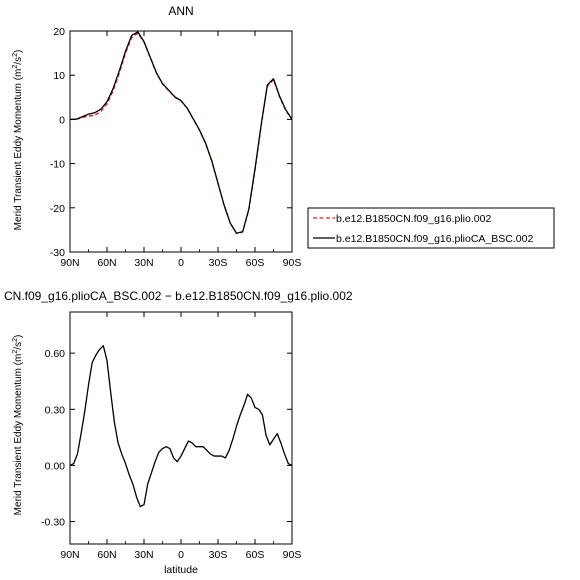 The height and width of the screenshot is (580, 580). Describe the element at coordinates (106, 263) in the screenshot. I see `top-x-tick-label: 60N` at that location.